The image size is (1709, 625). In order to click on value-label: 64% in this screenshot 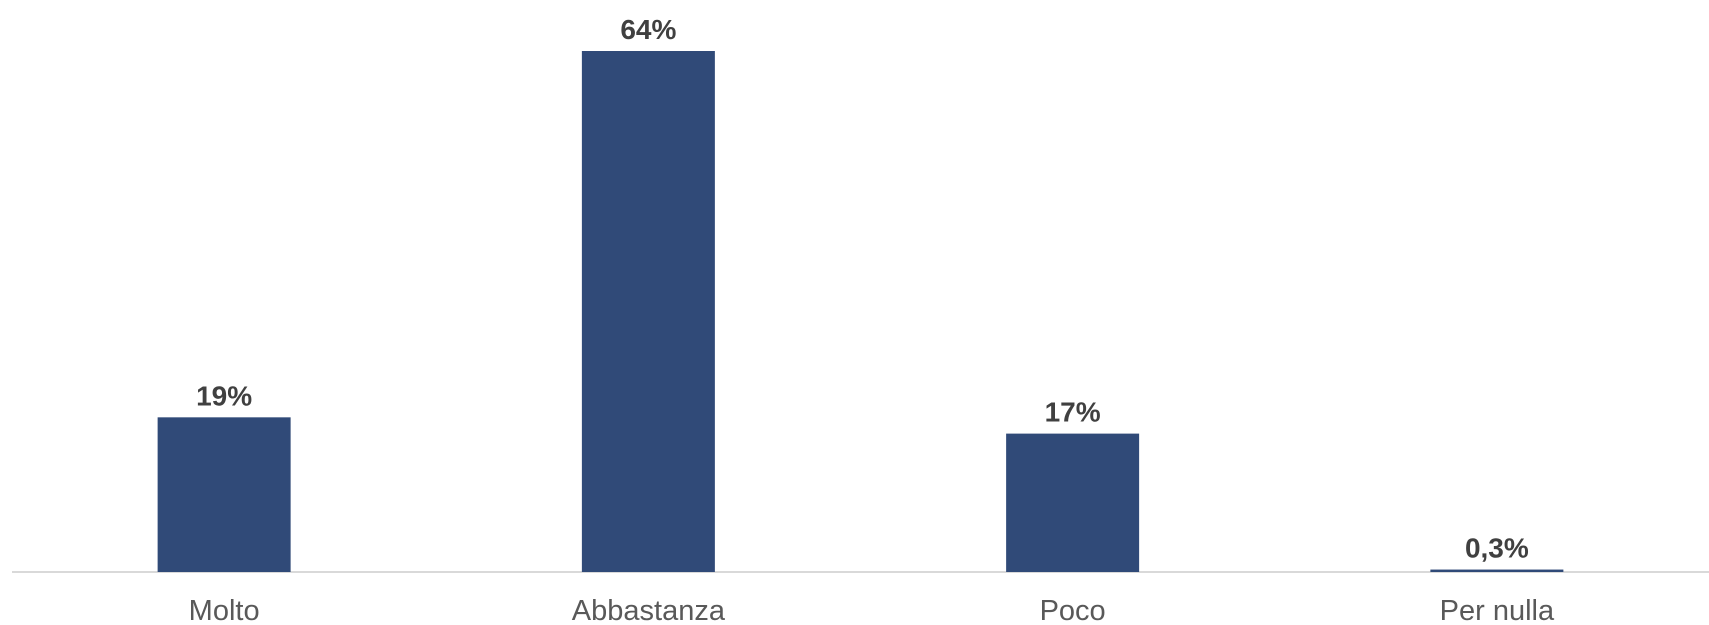, I will do `click(648, 29)`.